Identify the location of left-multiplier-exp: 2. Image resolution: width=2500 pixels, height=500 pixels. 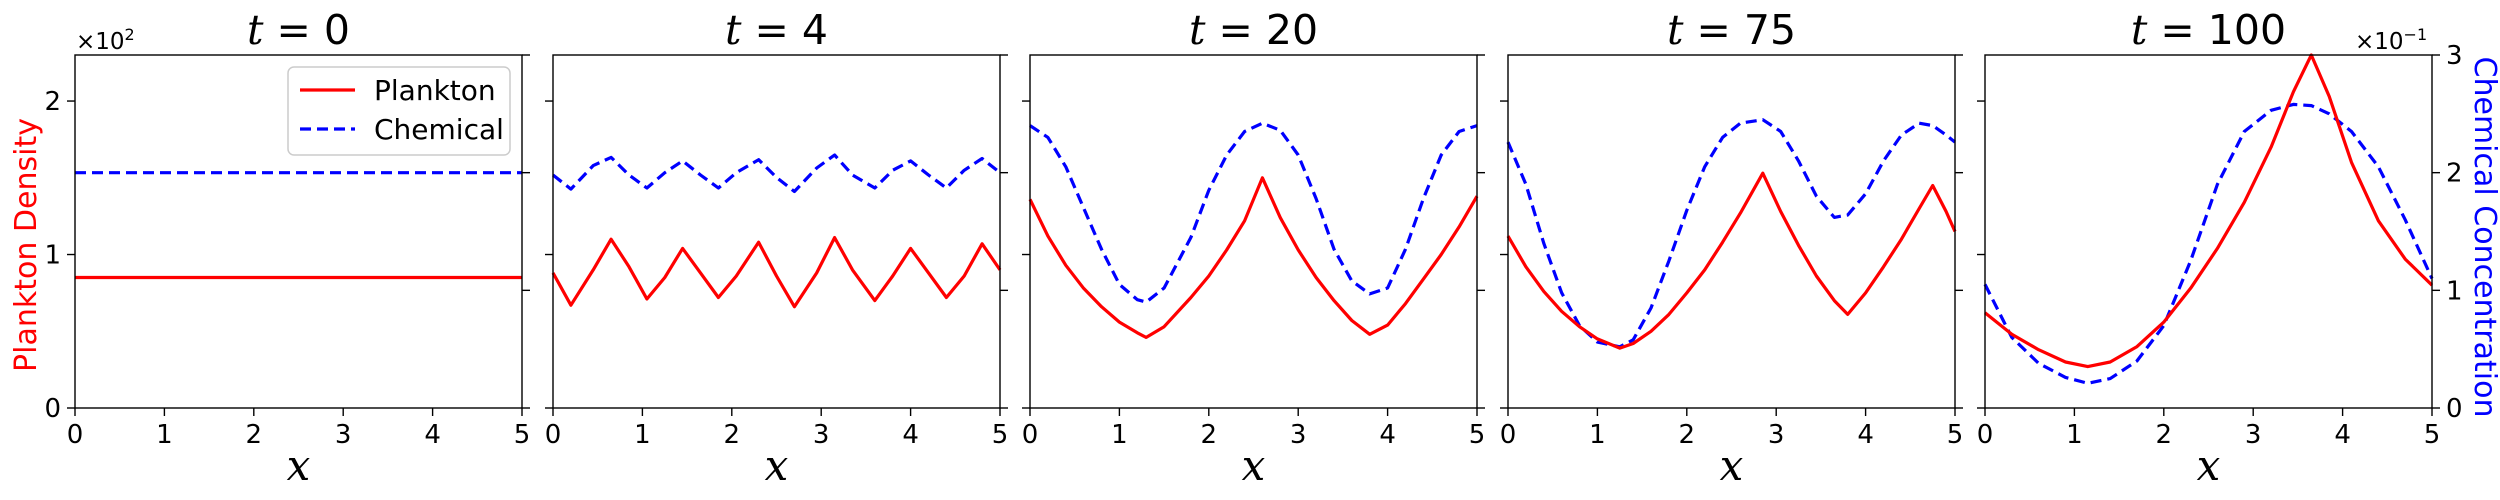
(130, 34).